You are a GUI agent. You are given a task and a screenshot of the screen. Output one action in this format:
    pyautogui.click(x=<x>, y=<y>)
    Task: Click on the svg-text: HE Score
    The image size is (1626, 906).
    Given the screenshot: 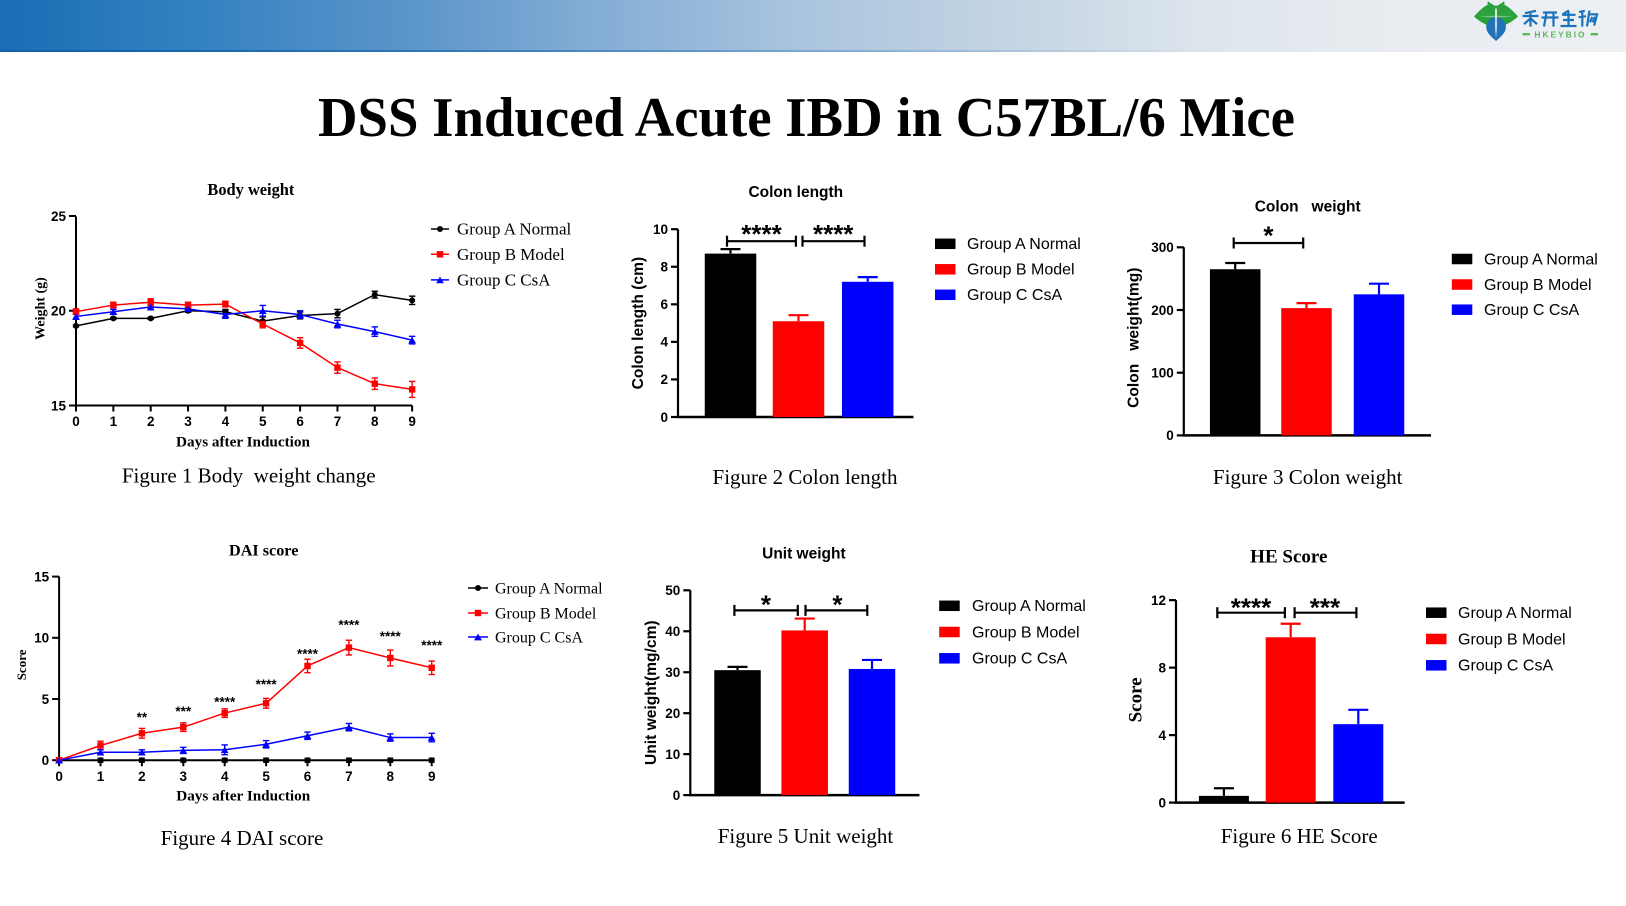 What is the action you would take?
    pyautogui.click(x=1288, y=556)
    